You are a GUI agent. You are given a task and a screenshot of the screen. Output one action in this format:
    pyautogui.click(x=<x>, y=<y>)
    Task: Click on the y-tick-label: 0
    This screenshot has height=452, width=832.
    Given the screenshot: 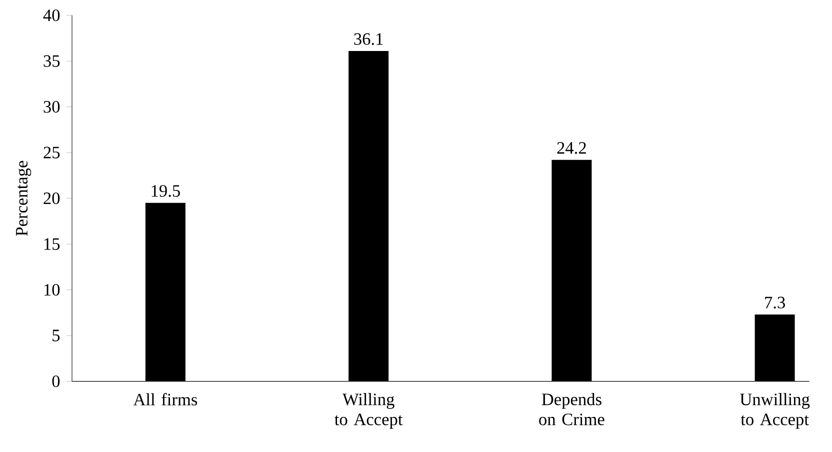 What is the action you would take?
    pyautogui.click(x=56, y=381)
    